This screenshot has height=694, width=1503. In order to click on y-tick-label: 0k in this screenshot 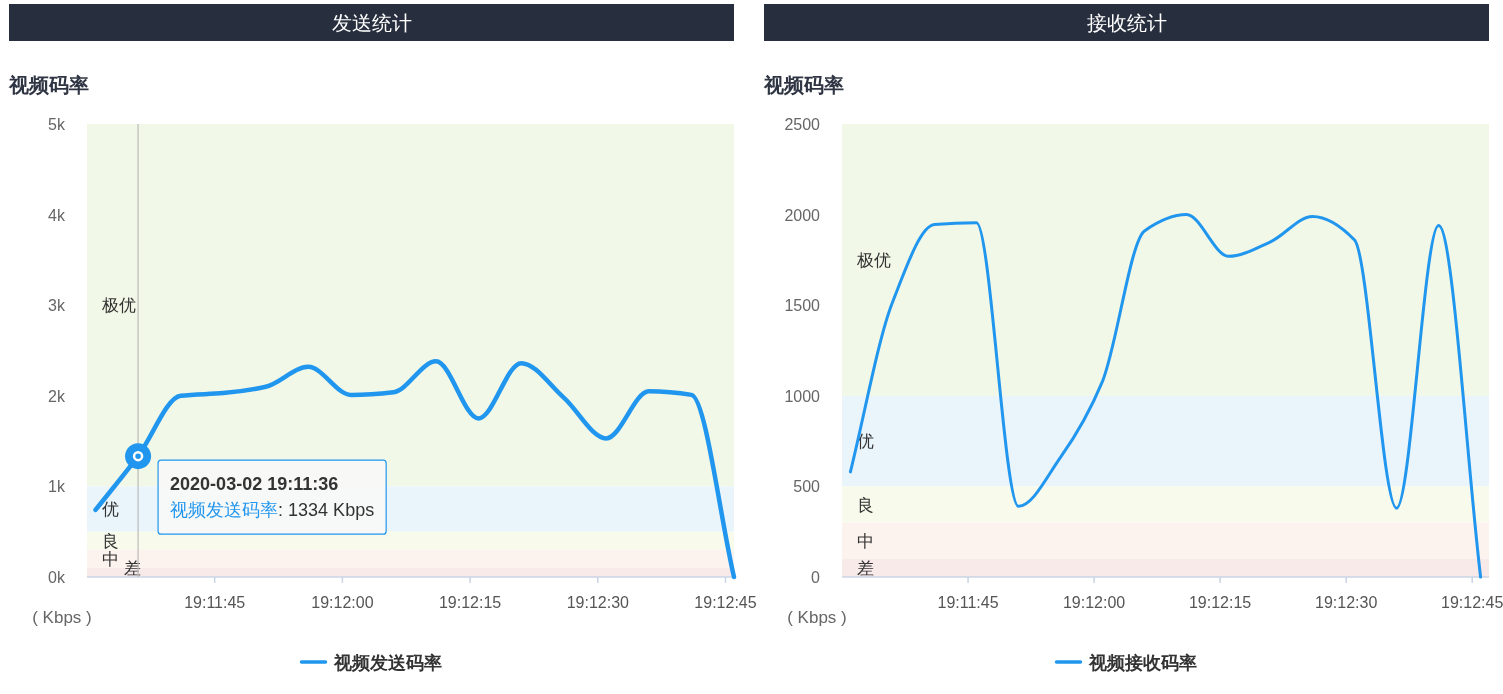, I will do `click(57, 577)`.